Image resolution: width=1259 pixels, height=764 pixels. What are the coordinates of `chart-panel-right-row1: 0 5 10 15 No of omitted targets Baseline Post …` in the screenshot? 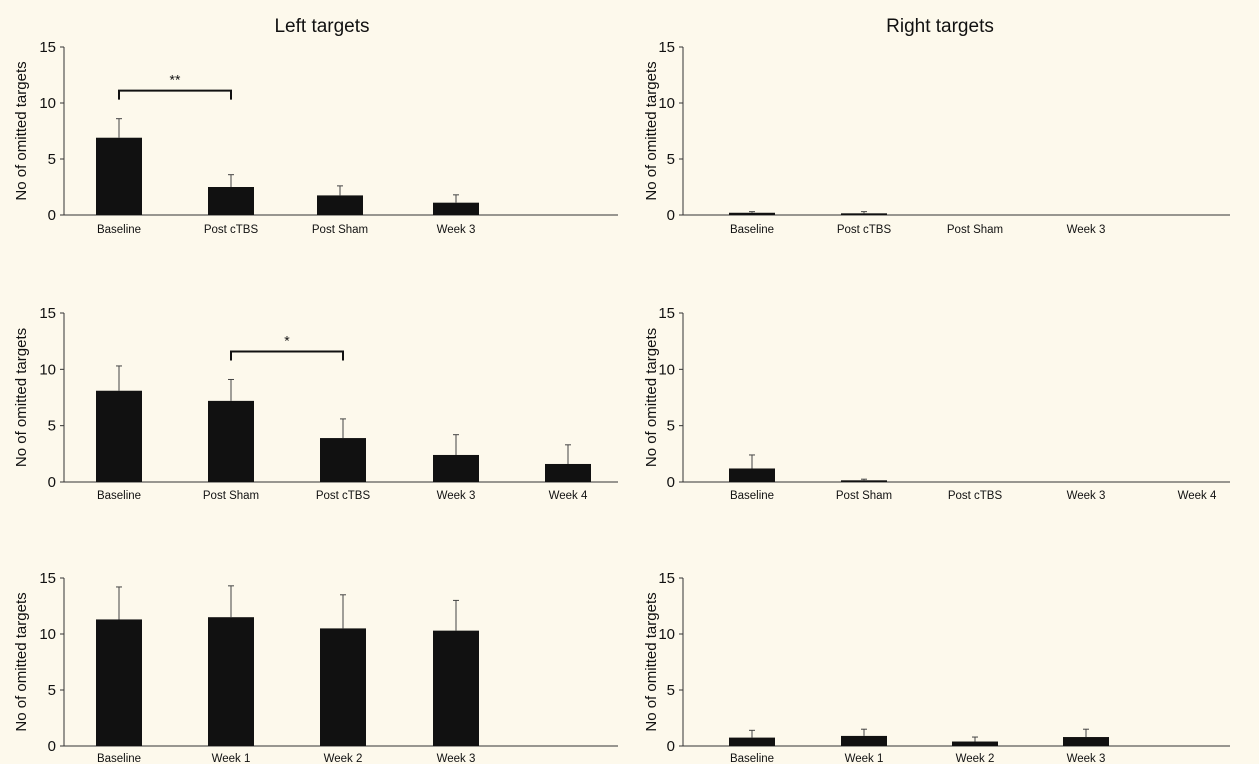 It's located at (936, 137).